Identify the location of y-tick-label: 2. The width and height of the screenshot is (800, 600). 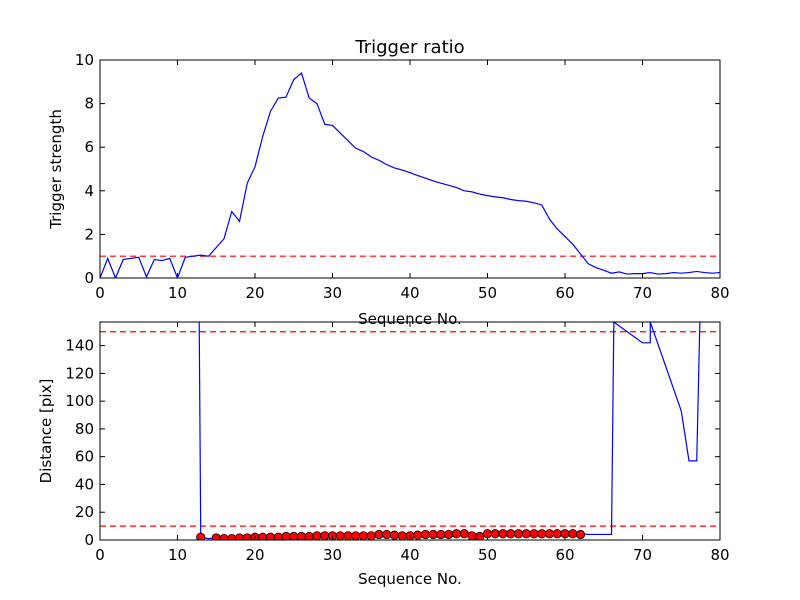
(89, 234).